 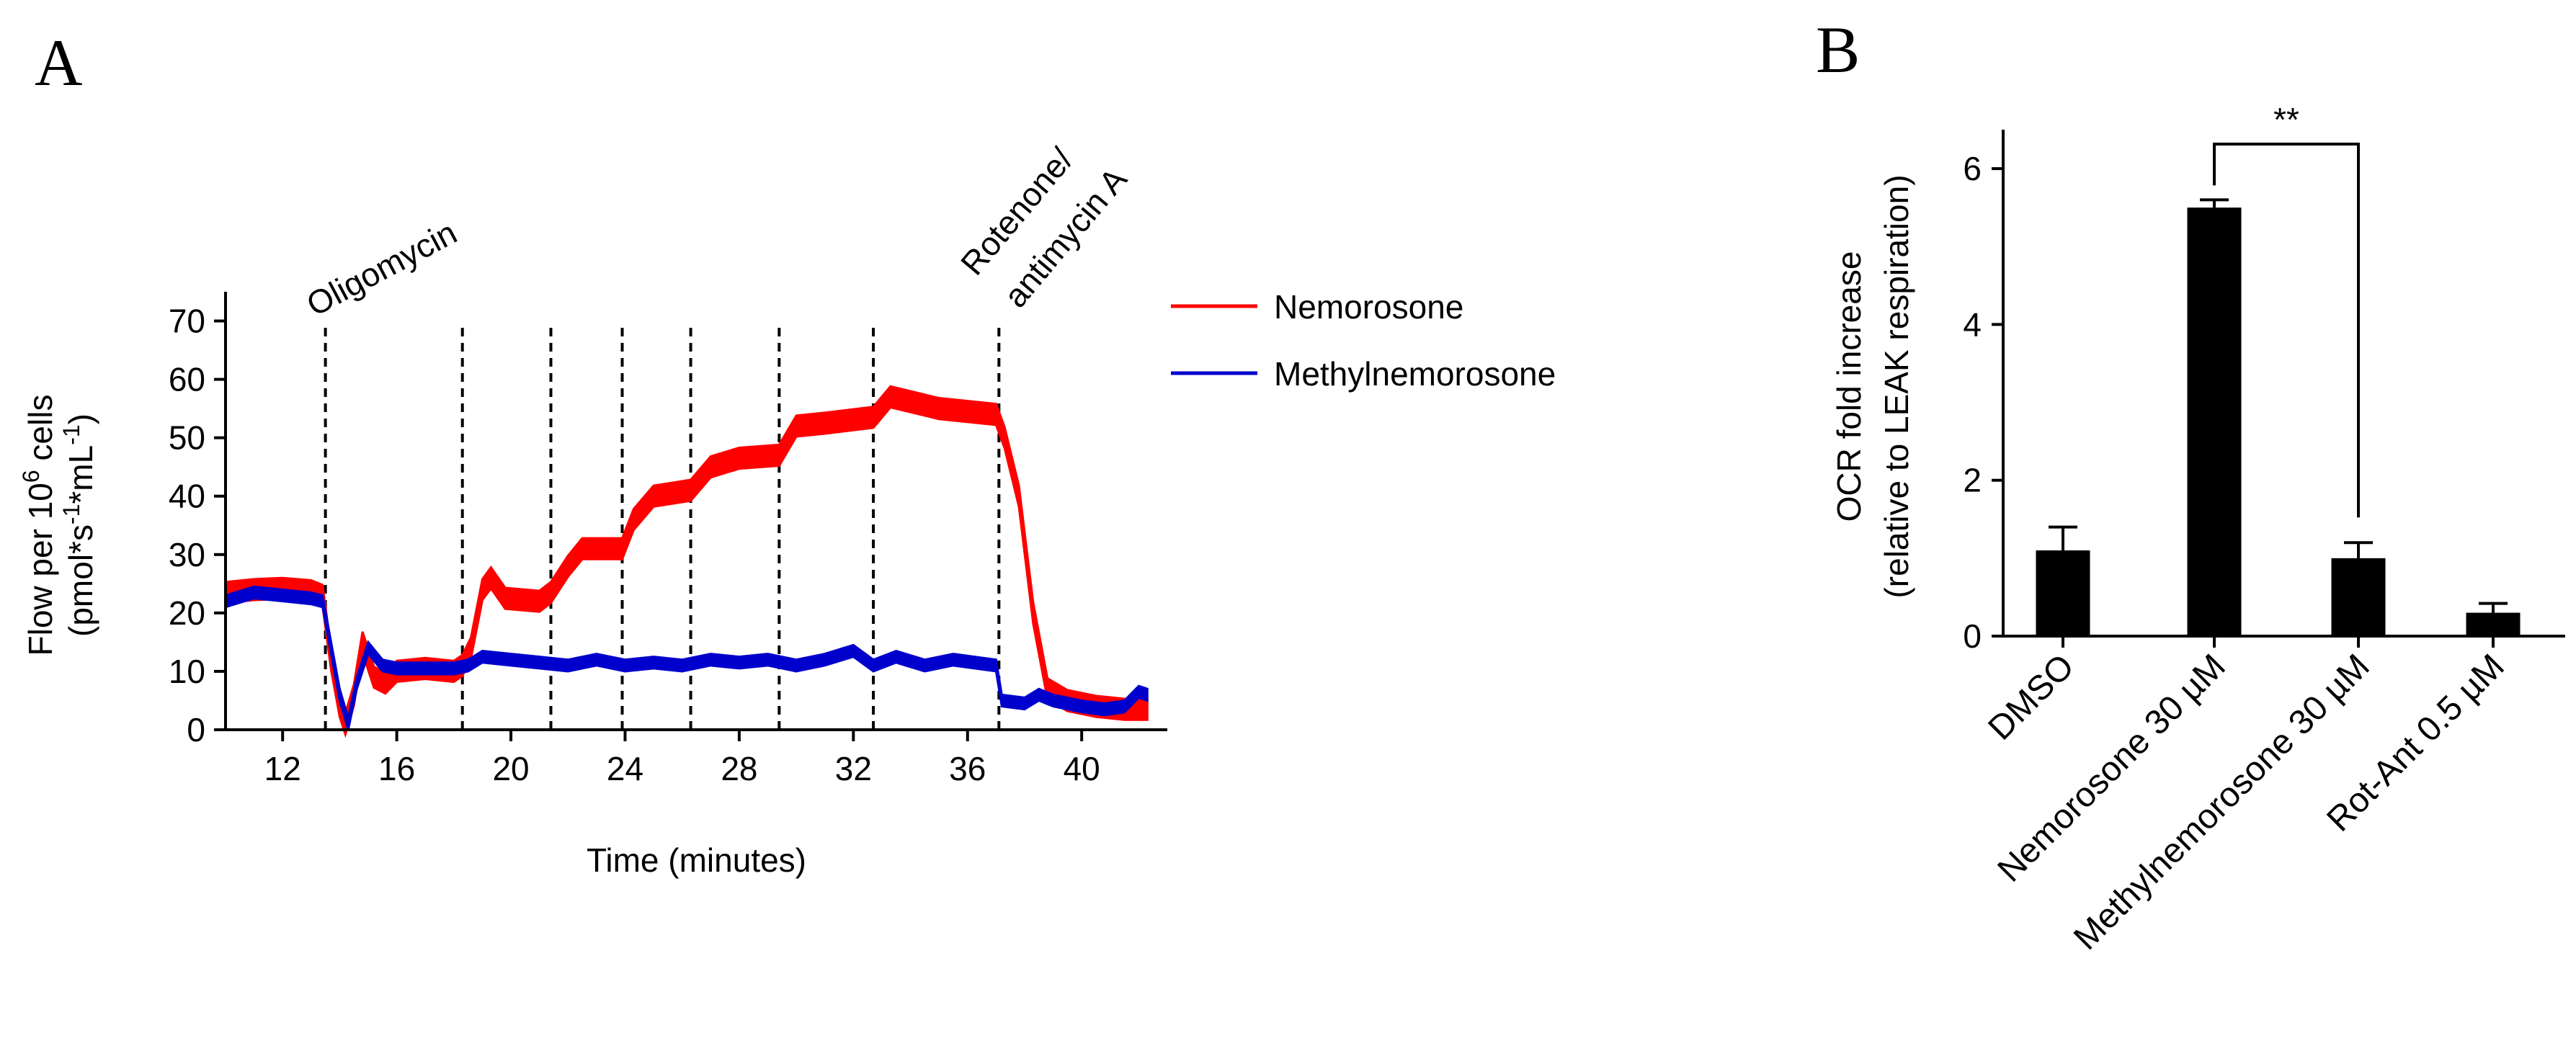 I want to click on bars, so click(x=2278, y=422).